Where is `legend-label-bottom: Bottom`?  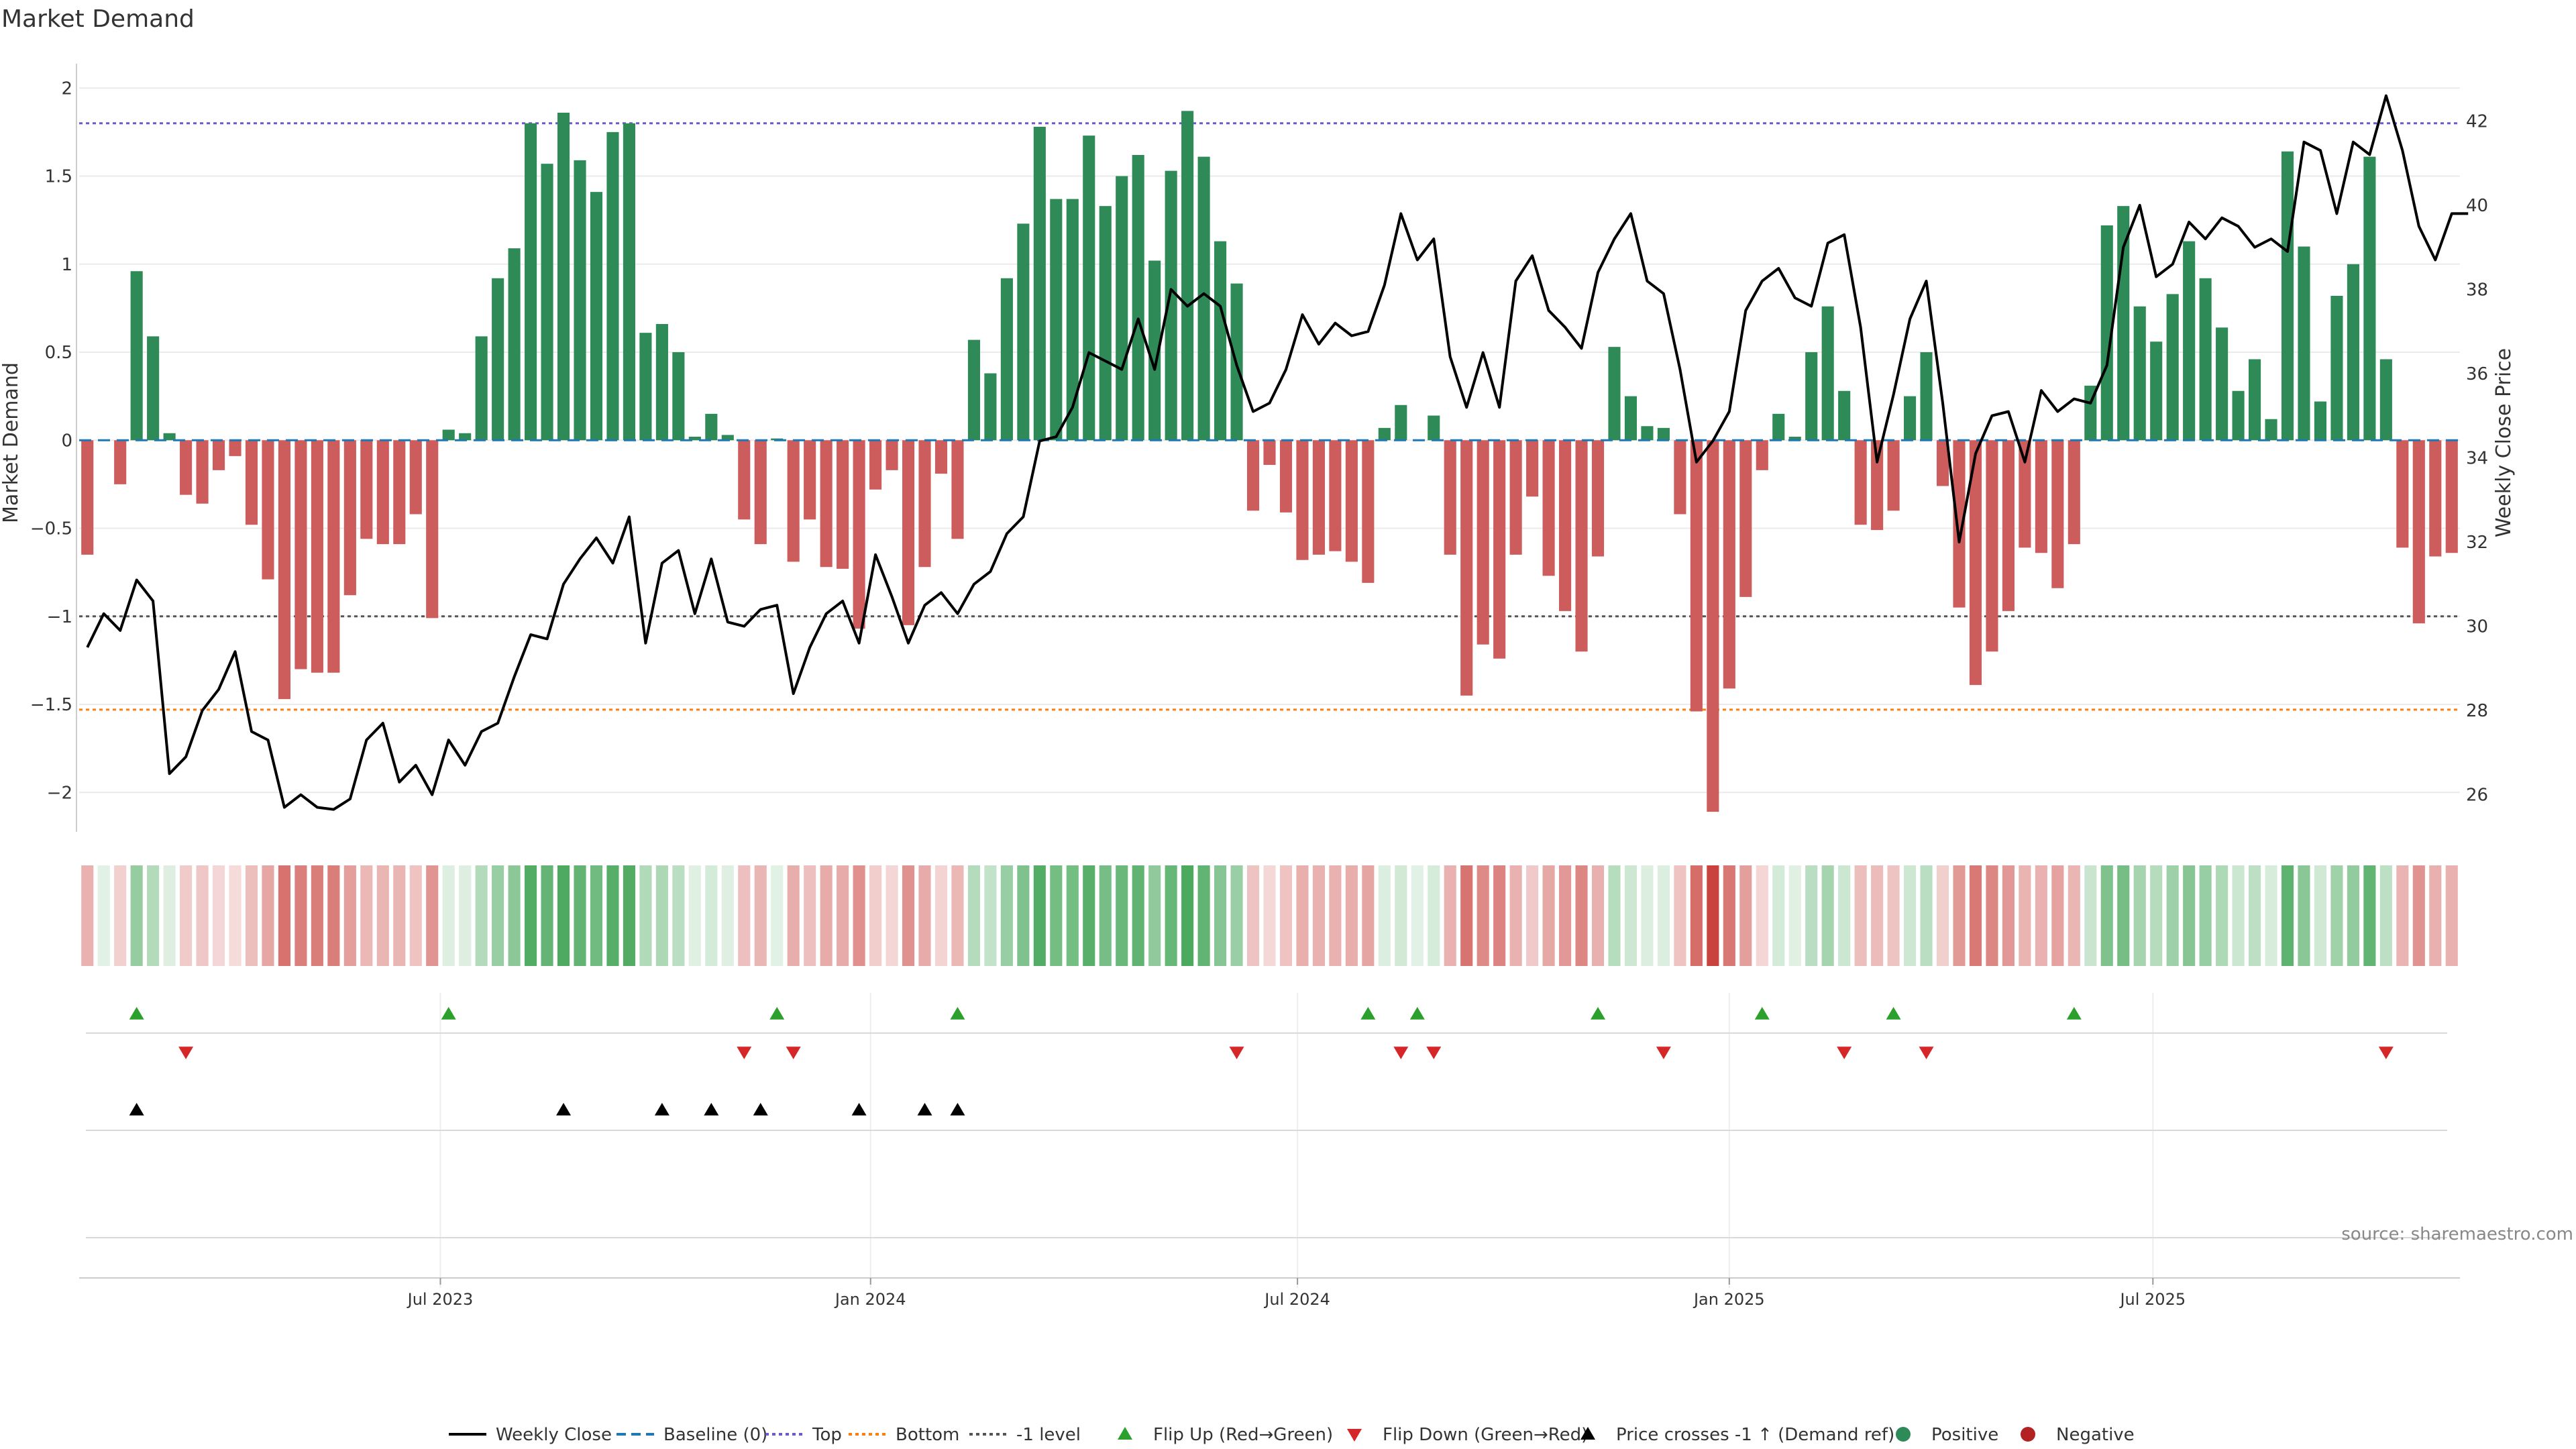
legend-label-bottom: Bottom is located at coordinates (927, 1435).